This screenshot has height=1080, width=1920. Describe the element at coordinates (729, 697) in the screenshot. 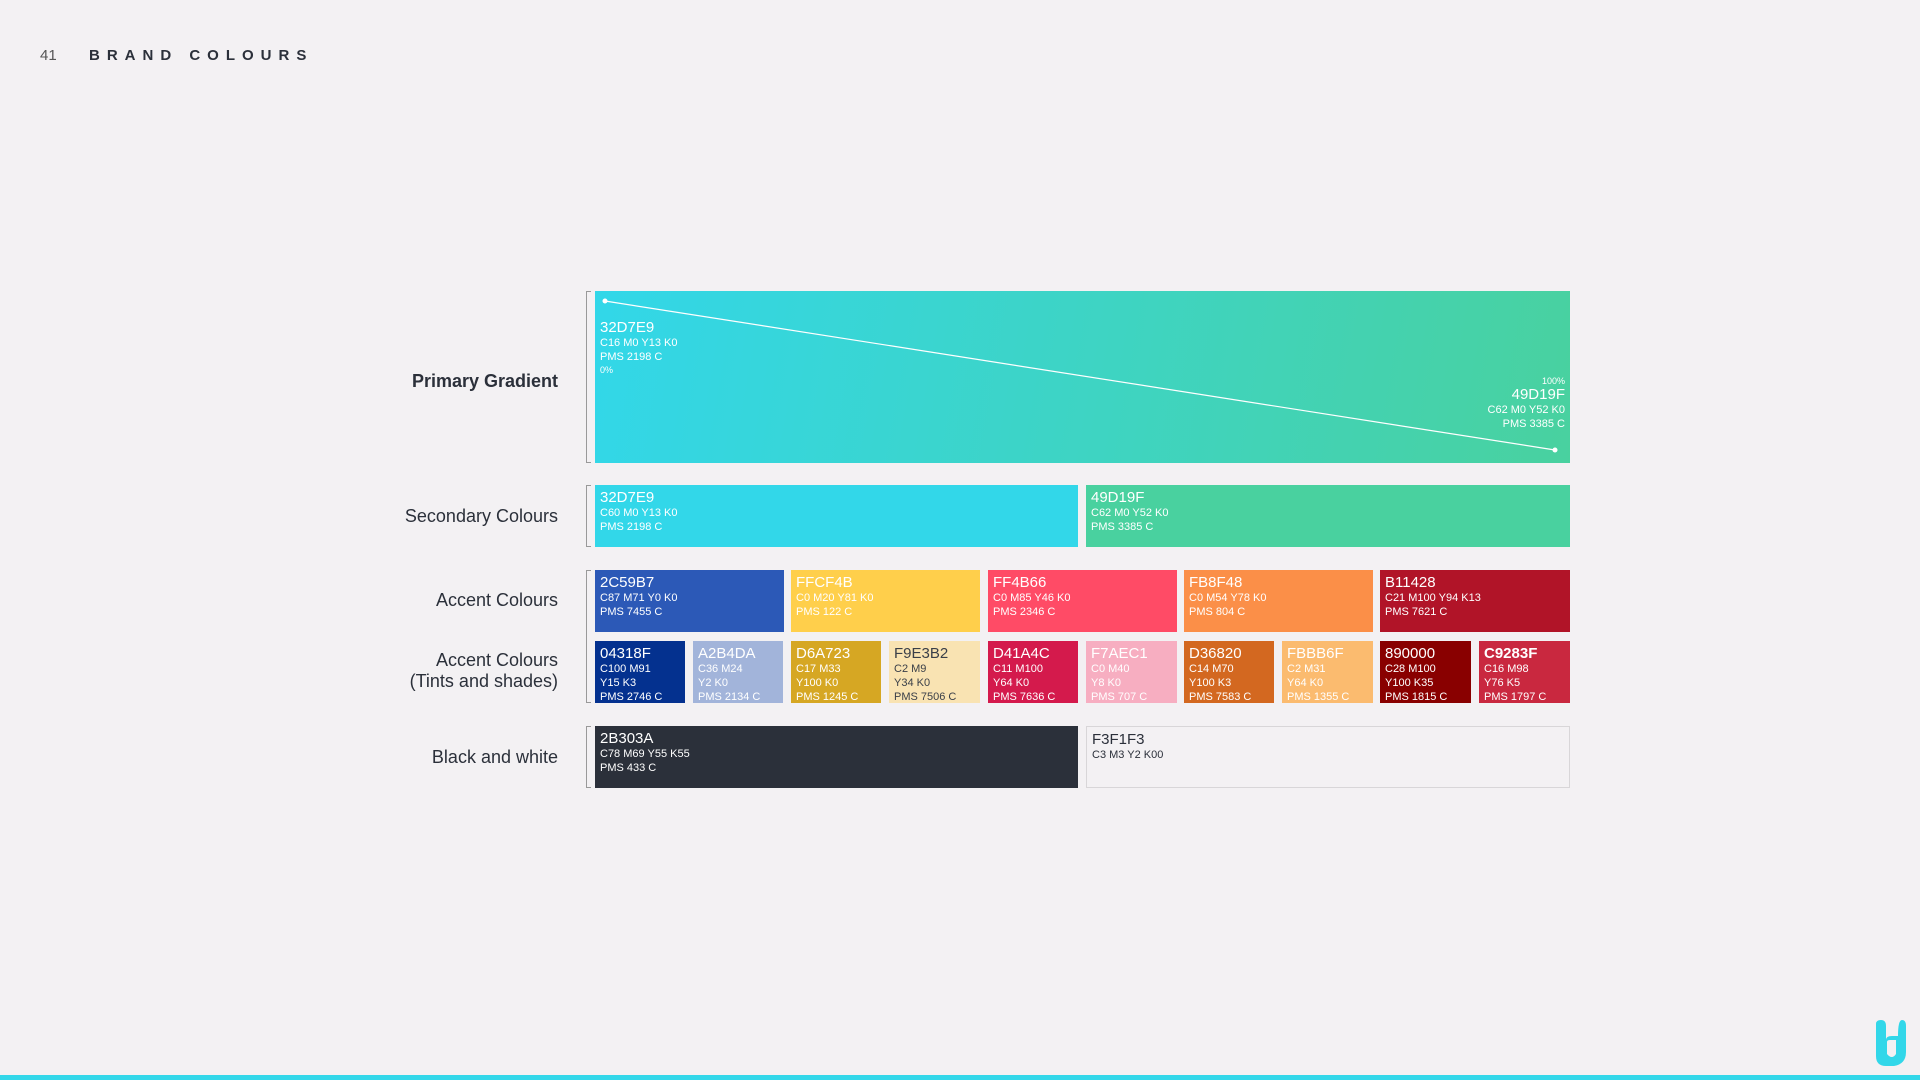

I see `swatch-pms: PMS 2134 C` at that location.